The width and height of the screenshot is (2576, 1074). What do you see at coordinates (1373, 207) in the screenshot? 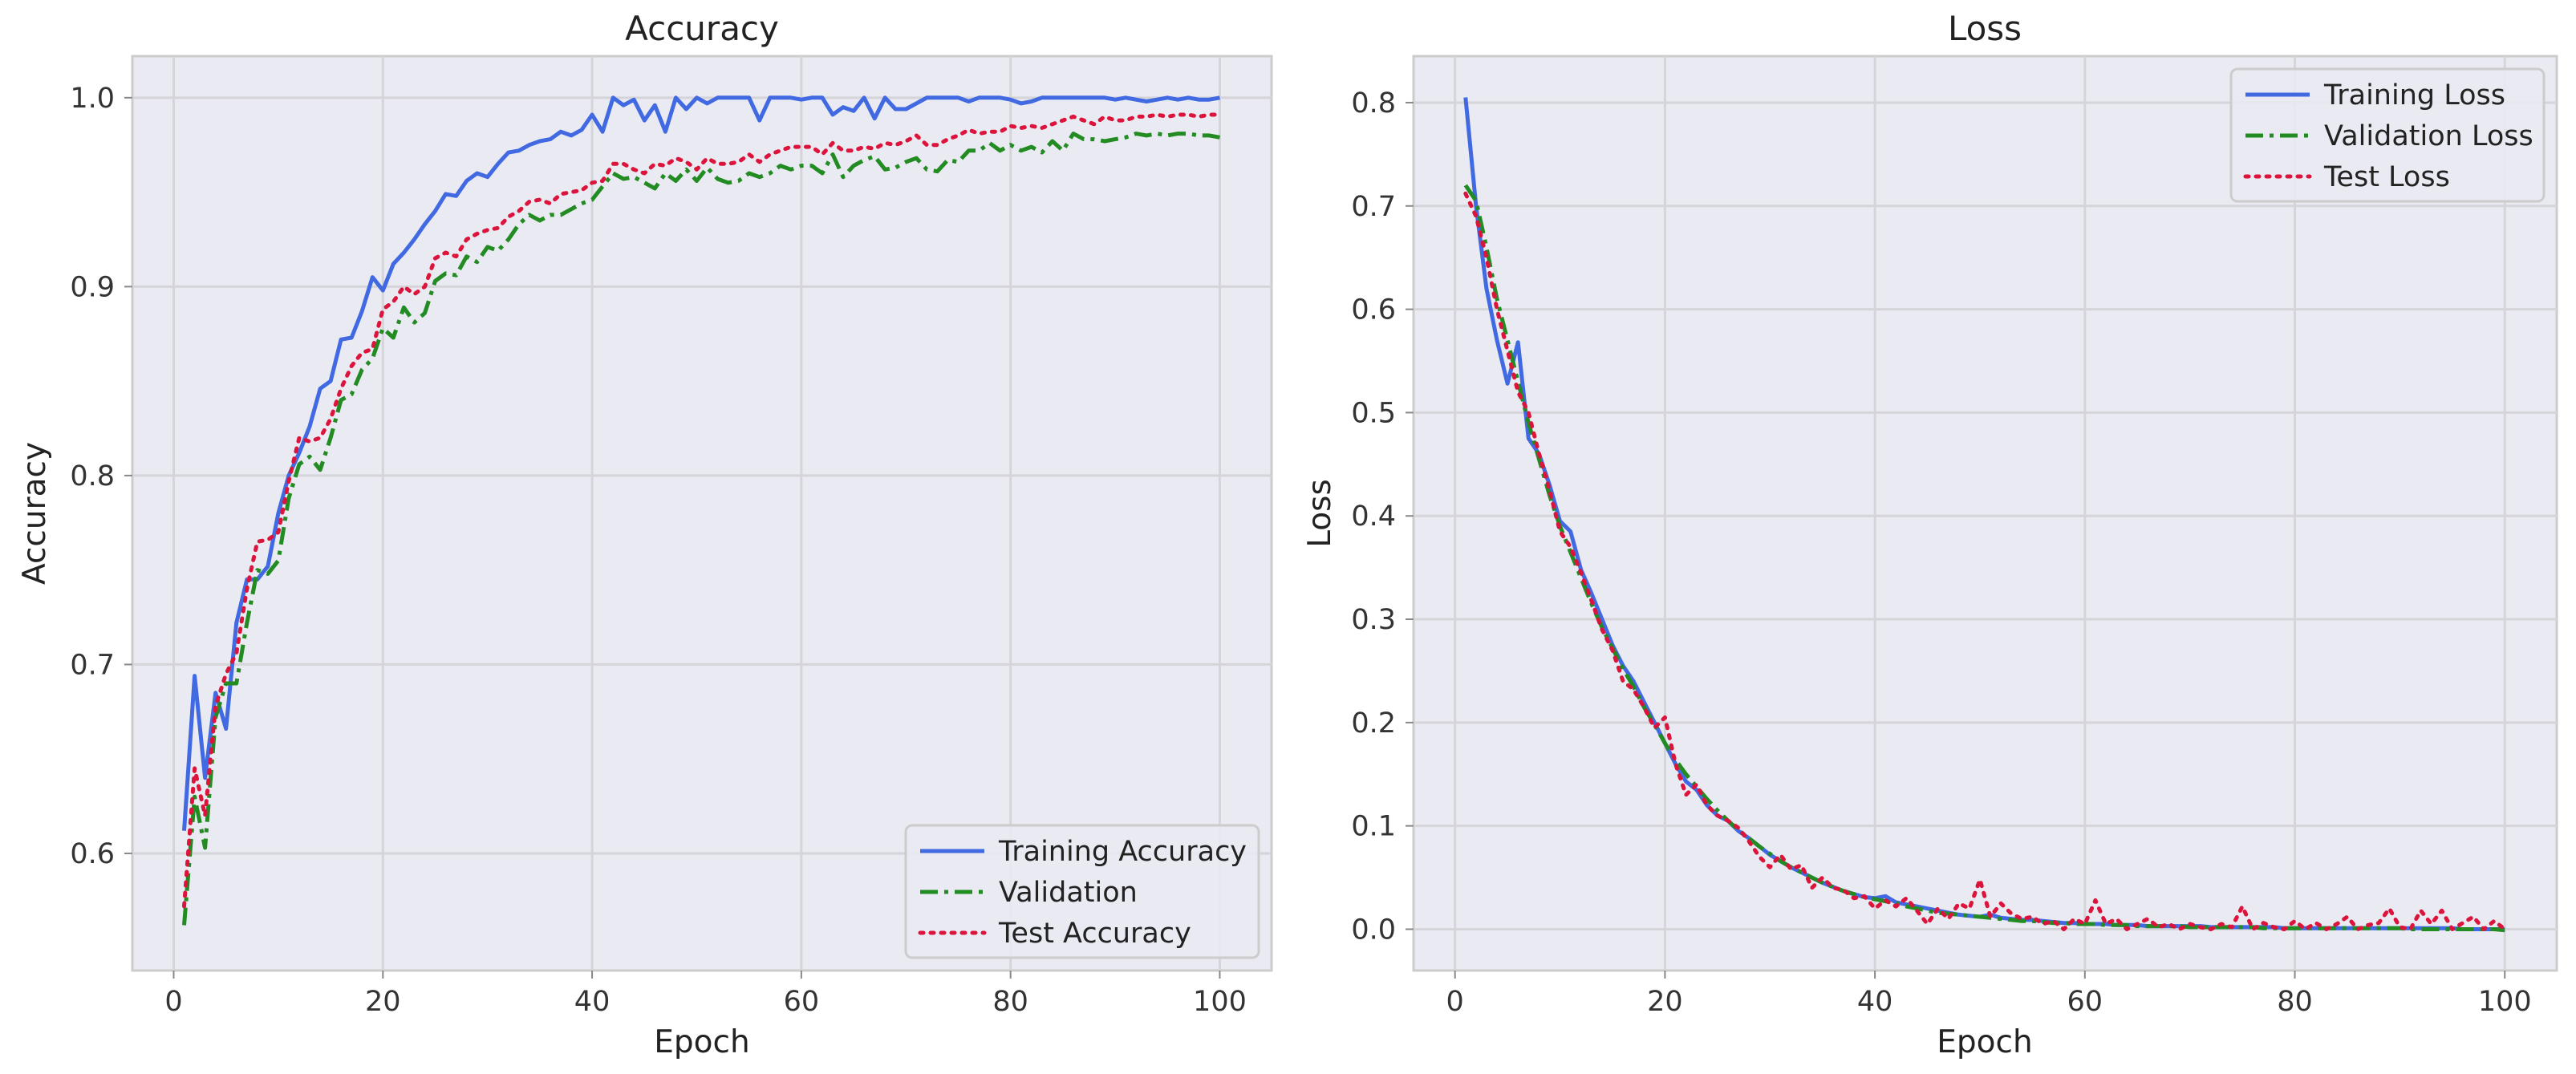
I see `loss-y-tick-label: 0.7` at bounding box center [1373, 207].